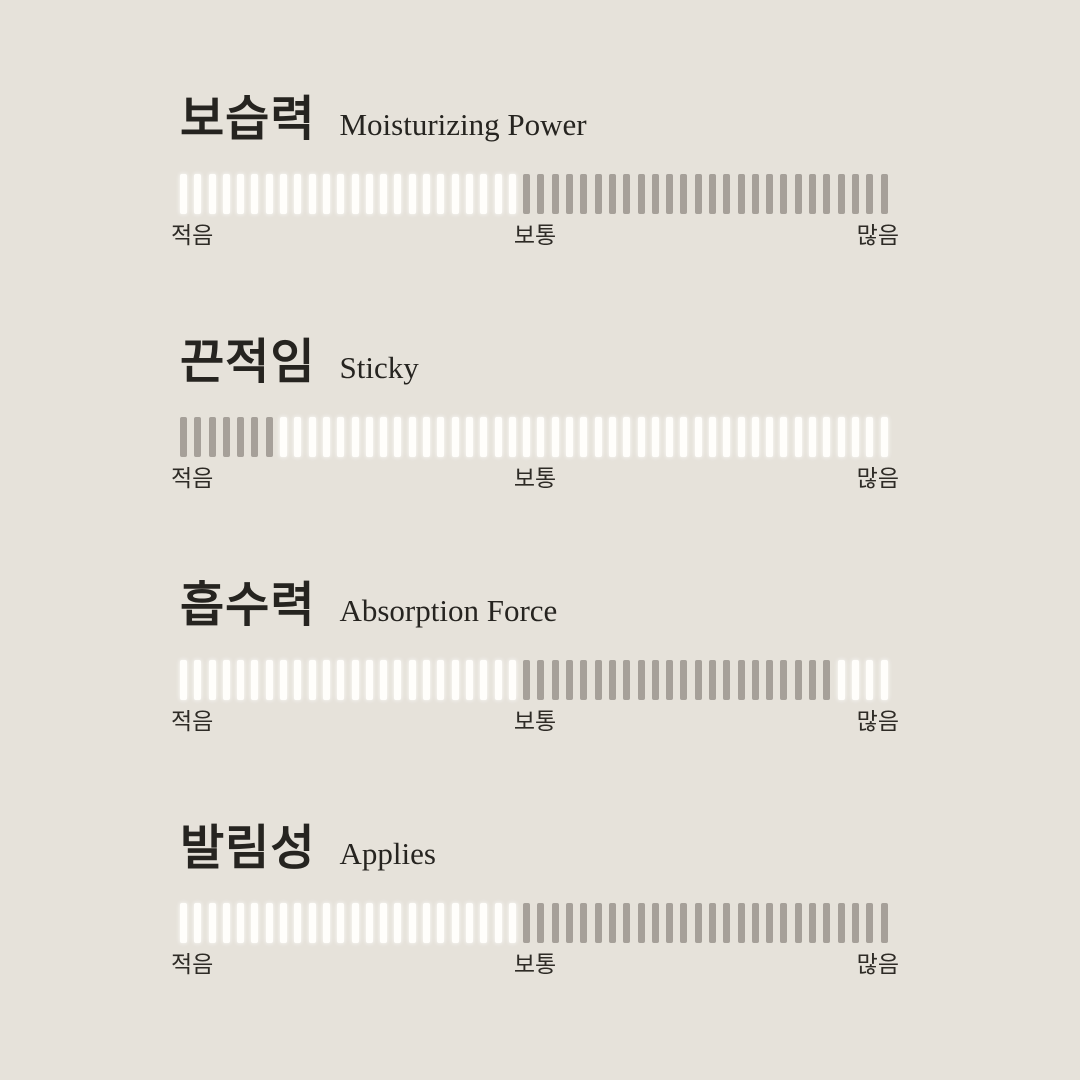  What do you see at coordinates (534, 437) in the screenshot?
I see `rating-tick-bar` at bounding box center [534, 437].